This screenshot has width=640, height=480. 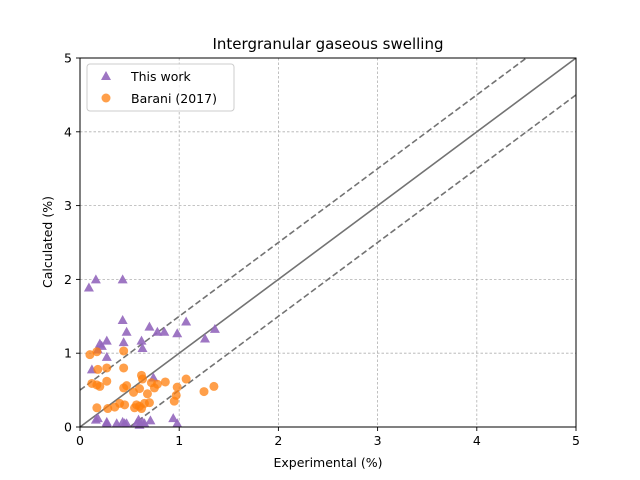 I want to click on x-tick-label-2: 2, so click(x=278, y=440).